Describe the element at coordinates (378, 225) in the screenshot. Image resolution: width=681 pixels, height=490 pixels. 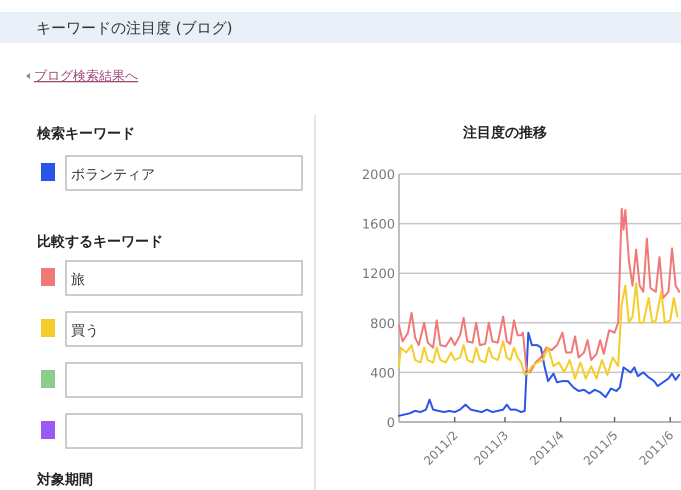
I see `y-tick-label: 1600` at that location.